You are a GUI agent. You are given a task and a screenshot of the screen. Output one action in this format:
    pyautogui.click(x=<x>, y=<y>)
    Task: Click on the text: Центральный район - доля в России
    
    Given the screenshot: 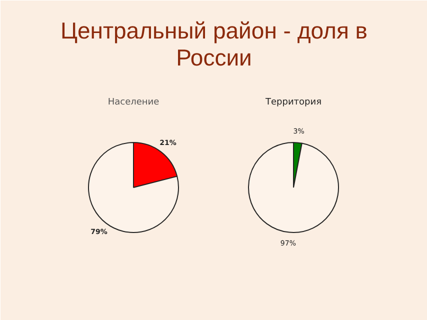 What is the action you would take?
    pyautogui.click(x=214, y=44)
    